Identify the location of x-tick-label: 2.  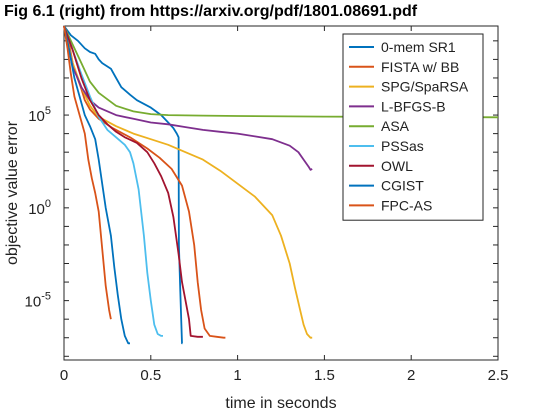
(411, 375).